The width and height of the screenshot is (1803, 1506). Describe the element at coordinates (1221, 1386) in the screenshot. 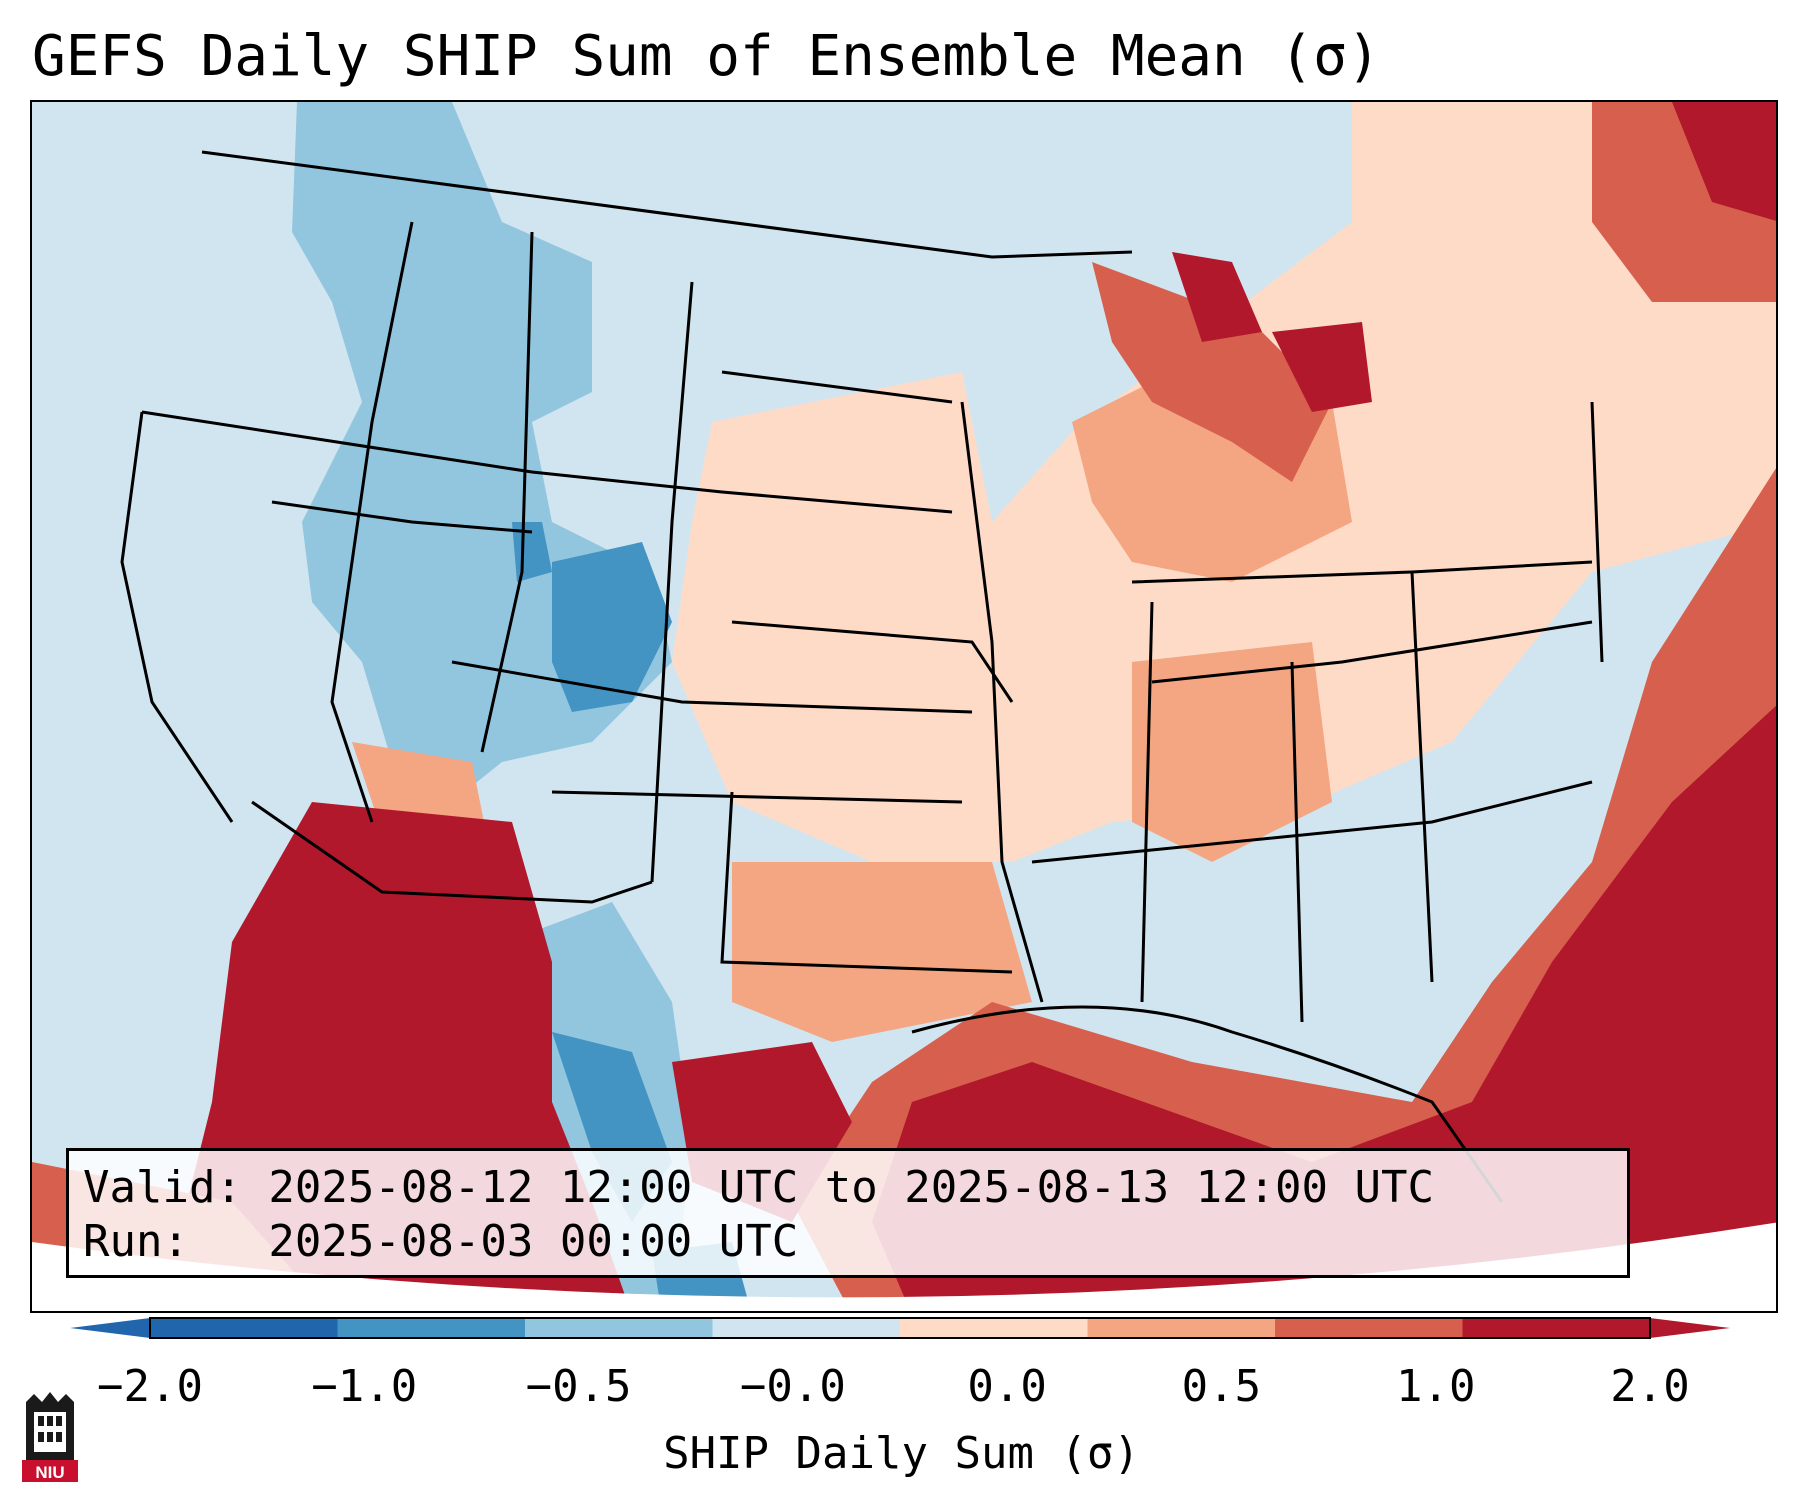

I see `colorbar-tick-label: 0.5` at that location.